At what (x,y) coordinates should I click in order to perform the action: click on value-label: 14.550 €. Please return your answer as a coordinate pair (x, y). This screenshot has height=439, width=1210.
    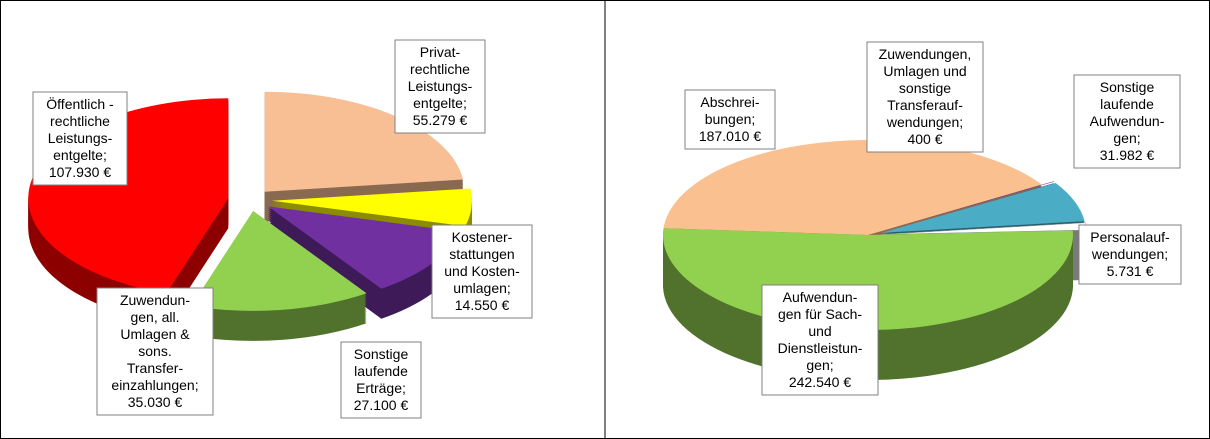
    Looking at the image, I should click on (482, 305).